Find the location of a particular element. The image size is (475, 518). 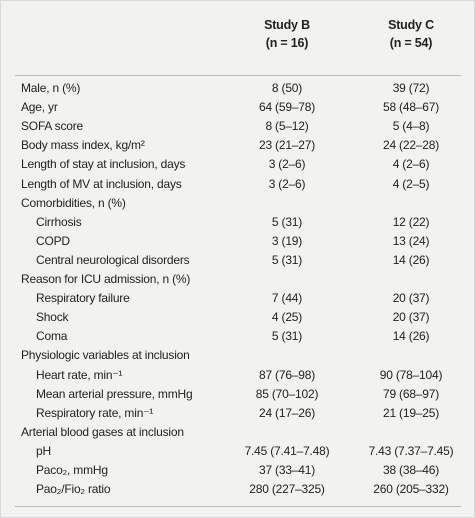

cell: 87 (76–98) is located at coordinates (287, 374).